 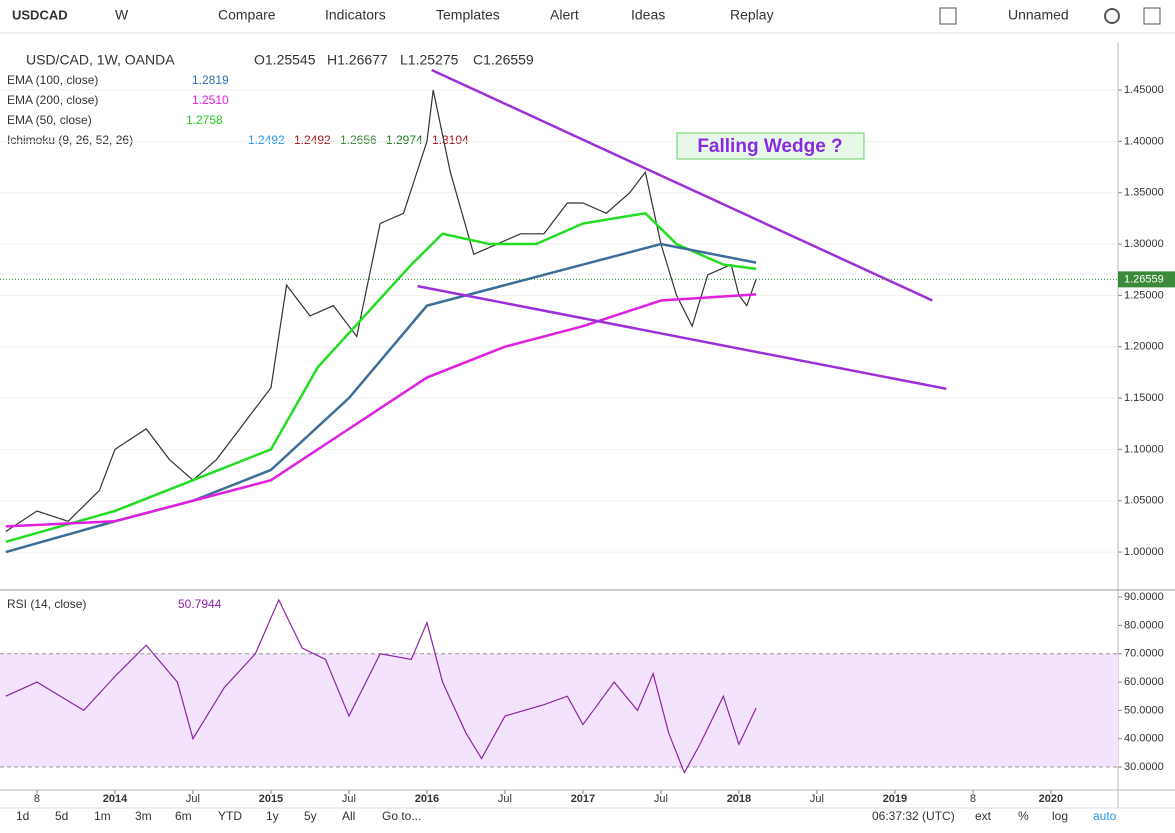 What do you see at coordinates (1144, 654) in the screenshot?
I see `y-tick-label: 70.0000` at bounding box center [1144, 654].